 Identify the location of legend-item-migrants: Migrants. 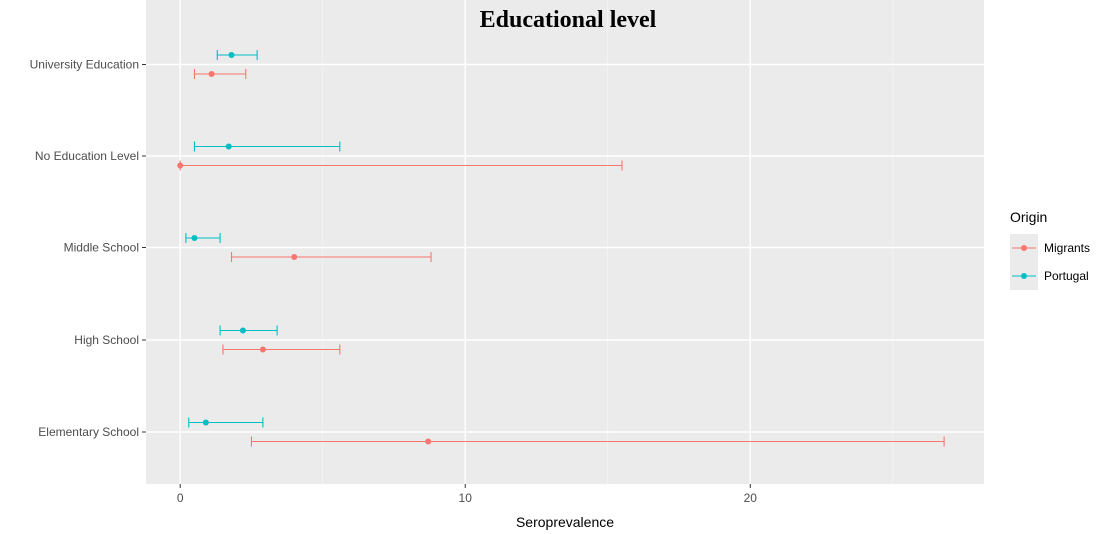
(1050, 248).